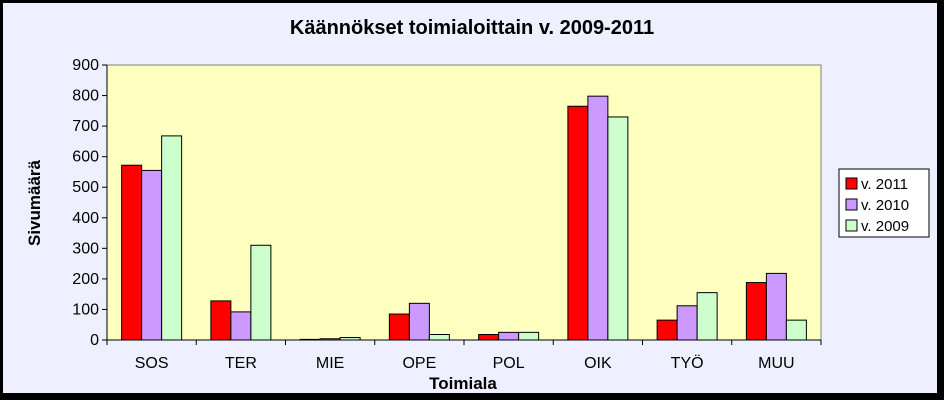 This screenshot has width=944, height=400. I want to click on y-tick-label: 400, so click(85, 218).